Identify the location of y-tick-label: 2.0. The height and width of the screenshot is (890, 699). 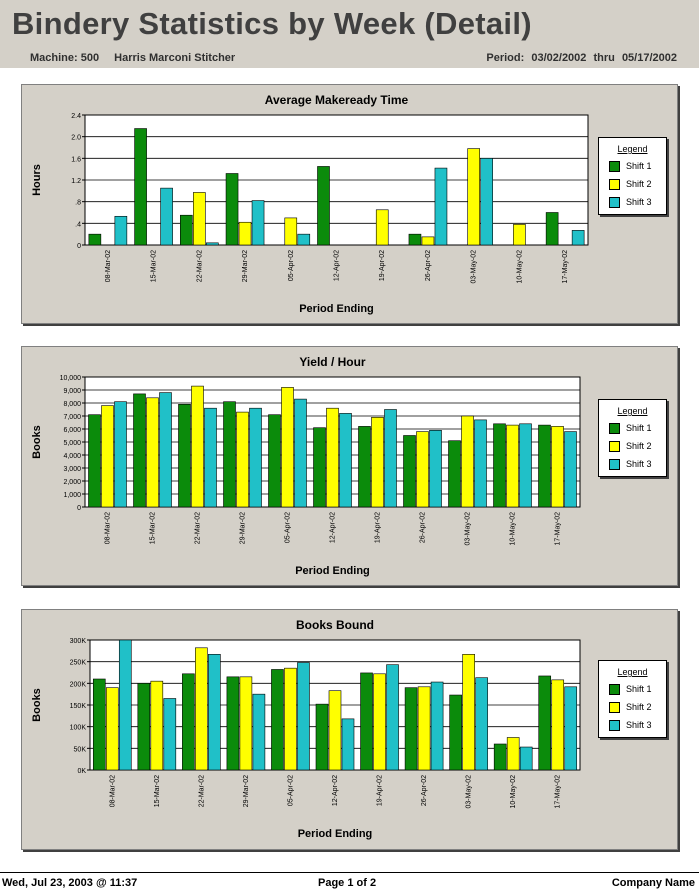
(76, 138).